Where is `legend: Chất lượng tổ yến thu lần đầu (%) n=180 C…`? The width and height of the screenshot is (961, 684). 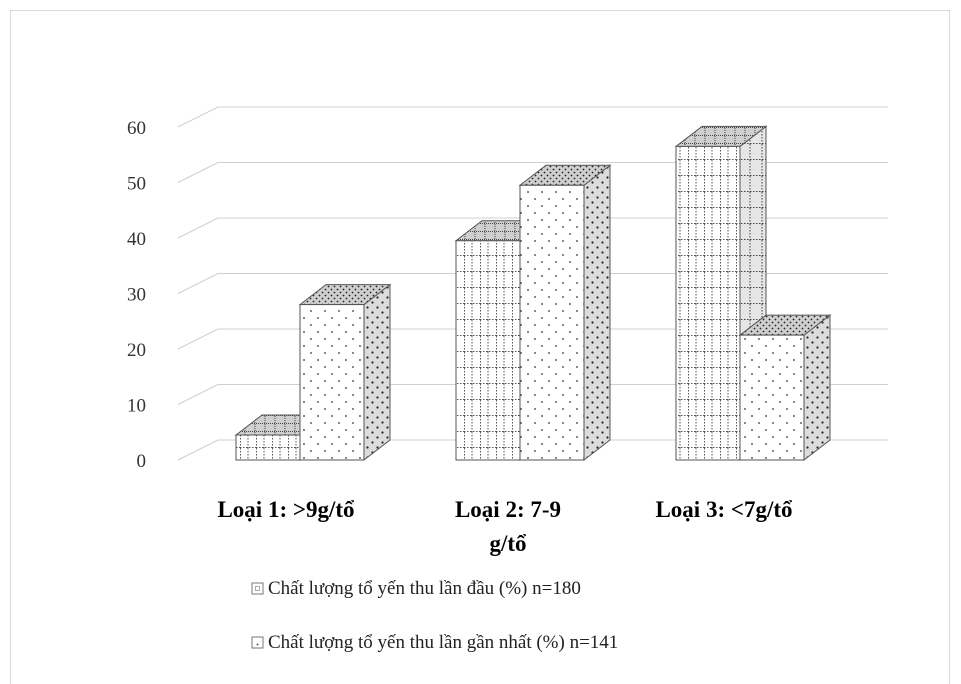
legend: Chất lượng tổ yến thu lần đầu (%) n=180 C… is located at coordinates (434, 615).